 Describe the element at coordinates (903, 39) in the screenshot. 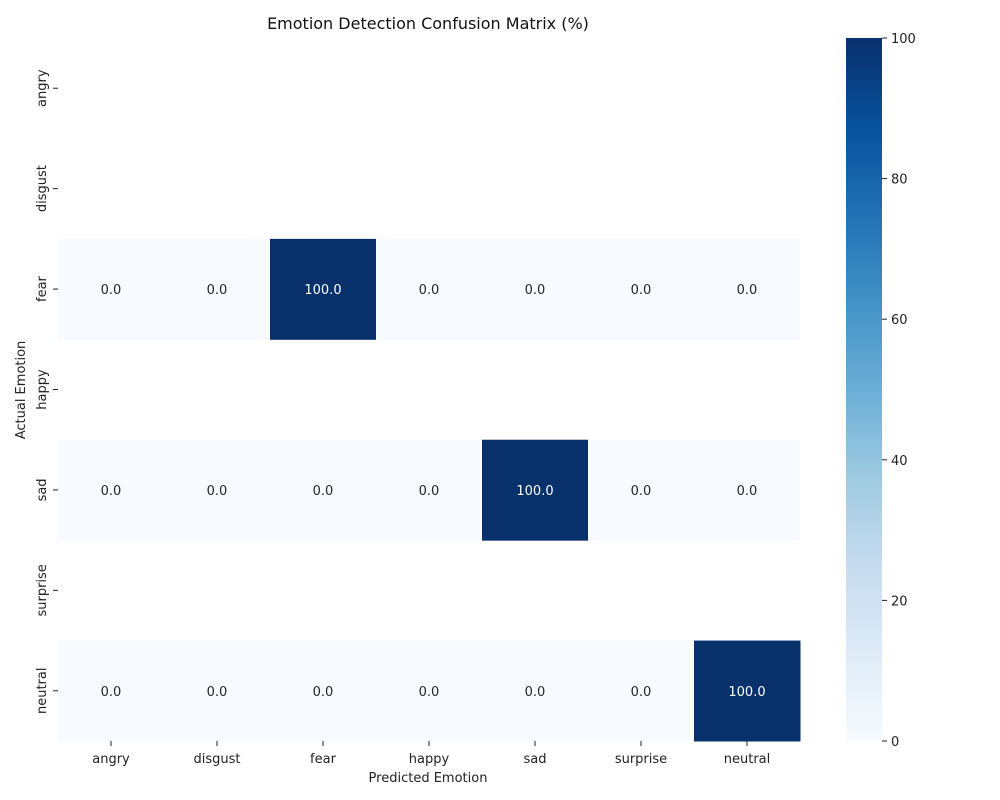

I see `colorbar-tick-label: 100` at that location.